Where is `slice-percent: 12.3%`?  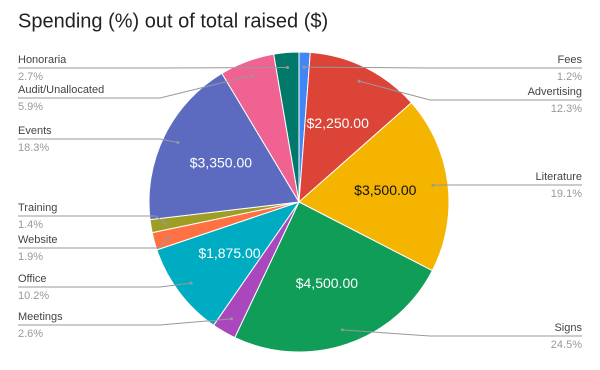
slice-percent: 12.3% is located at coordinates (566, 109).